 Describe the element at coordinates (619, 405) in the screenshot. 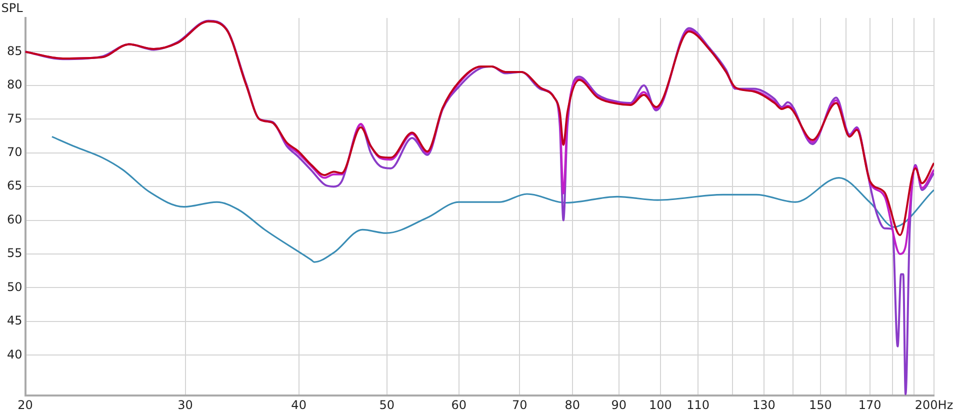

I see `x-tick-label: 90` at that location.